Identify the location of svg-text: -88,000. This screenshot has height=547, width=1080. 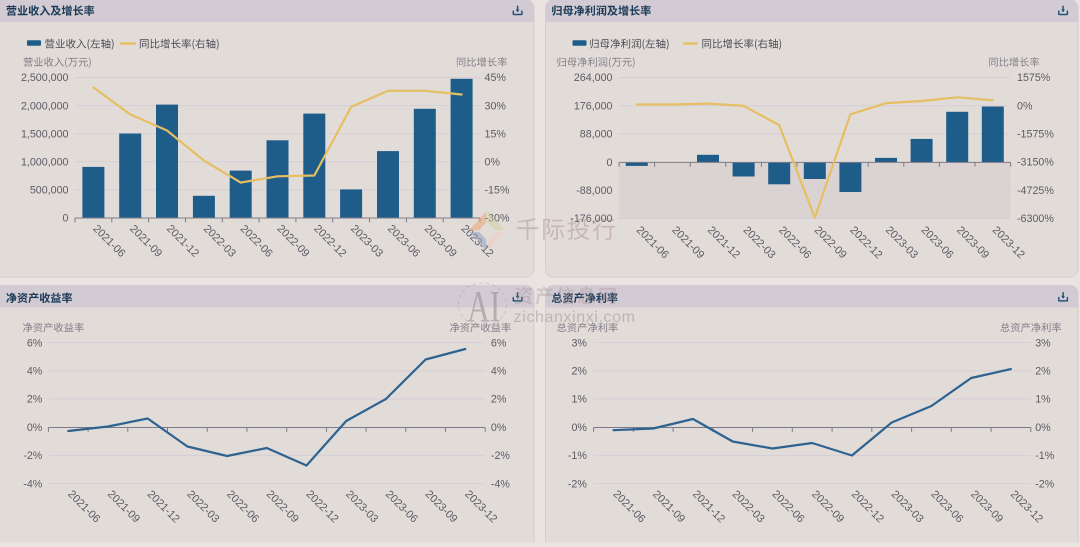
(594, 191).